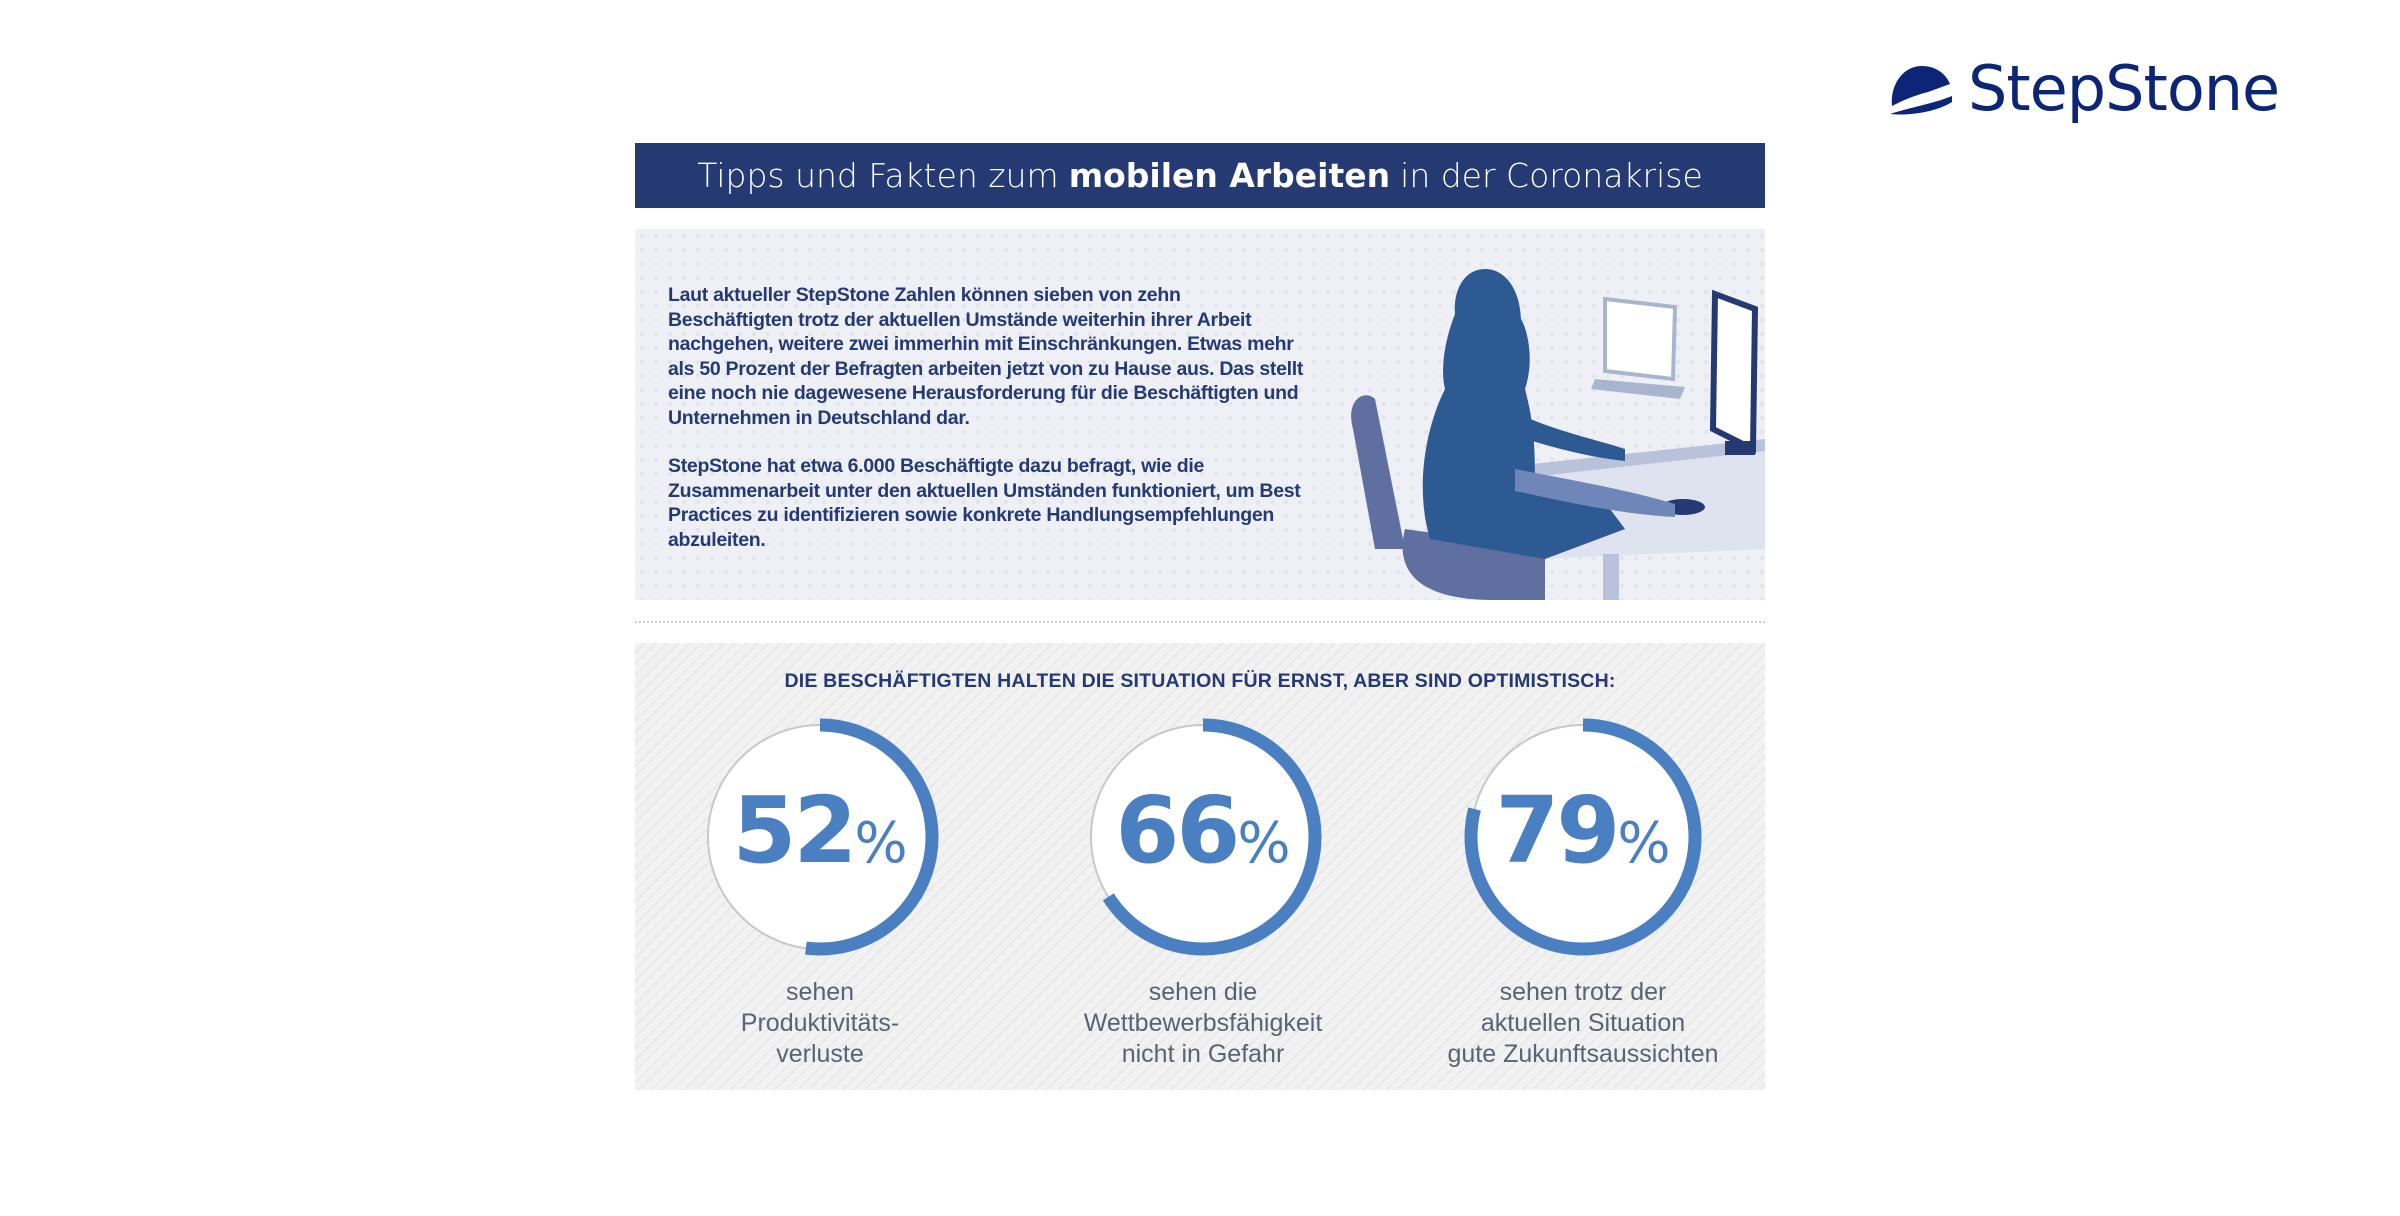 This screenshot has width=2400, height=1216. I want to click on label-line: sehen die, so click(1203, 992).